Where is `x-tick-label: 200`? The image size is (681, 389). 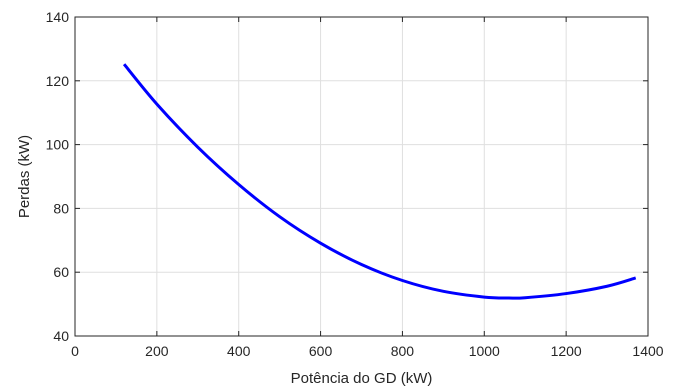
x-tick-label: 200 is located at coordinates (157, 351).